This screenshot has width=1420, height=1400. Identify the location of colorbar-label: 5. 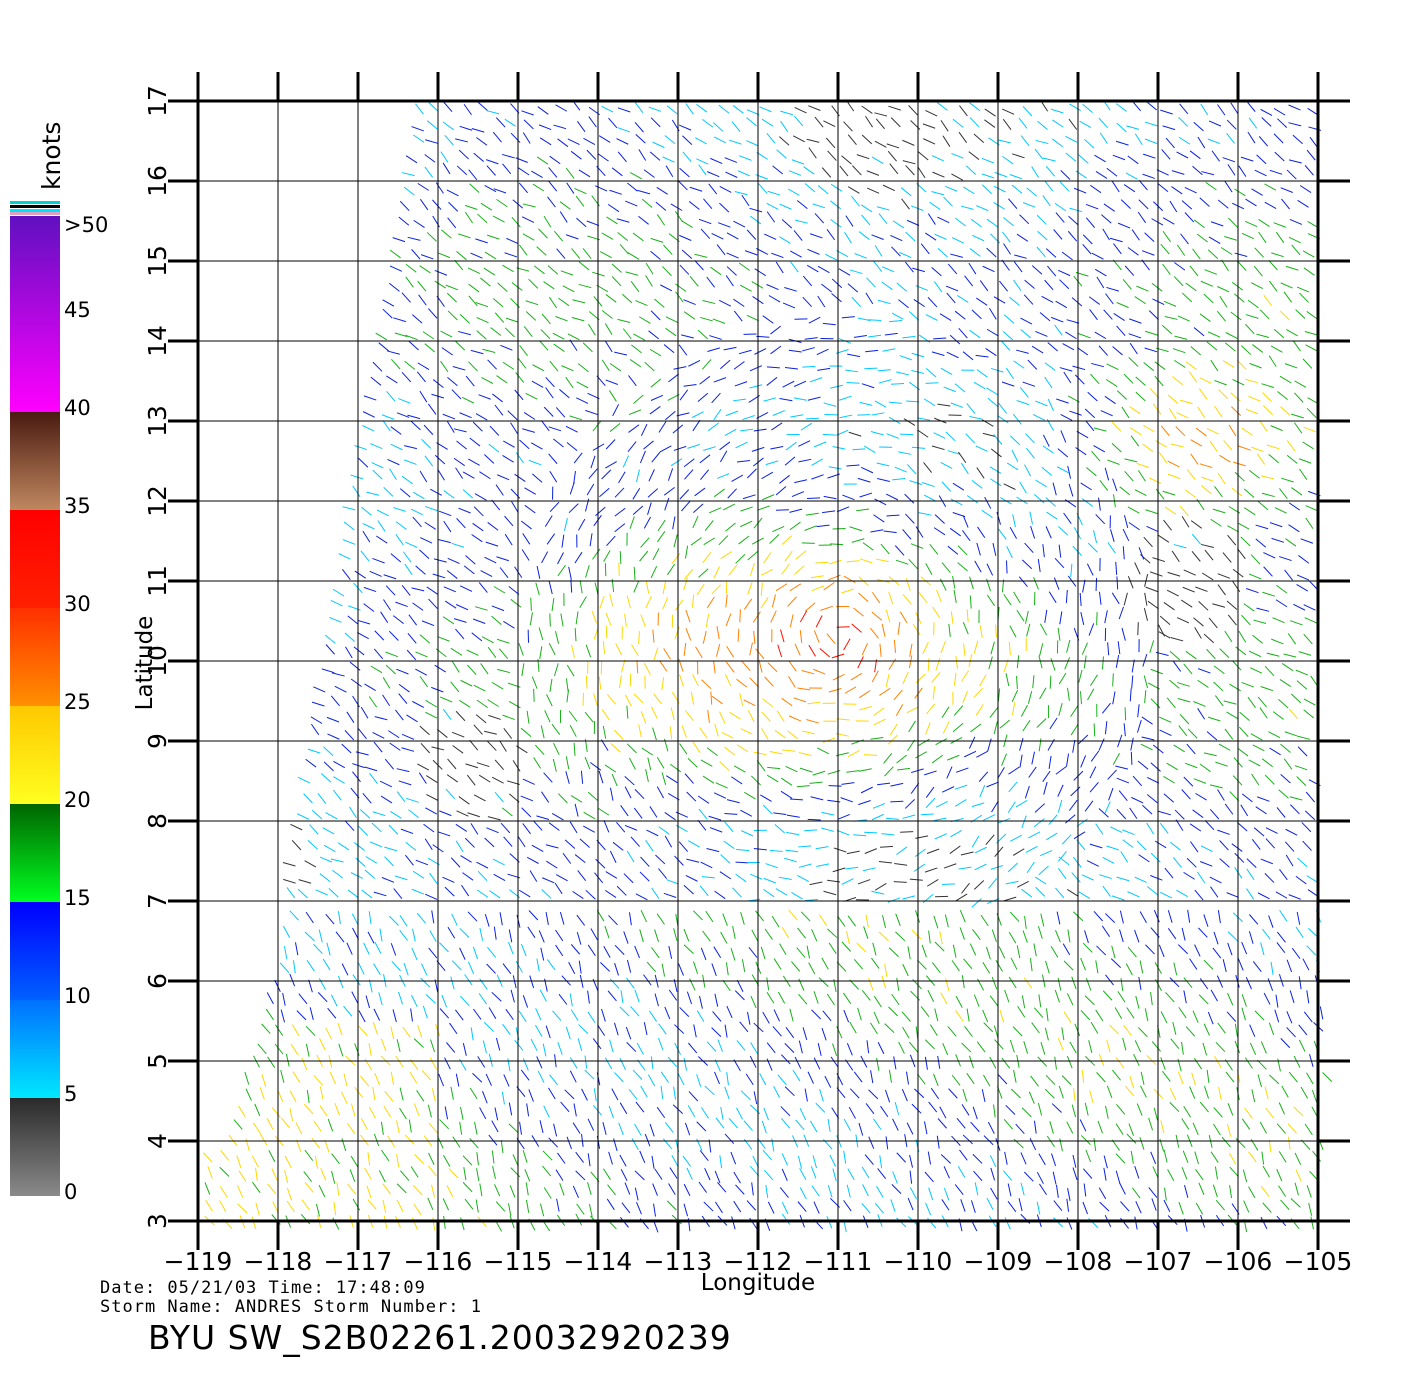
(70, 1094).